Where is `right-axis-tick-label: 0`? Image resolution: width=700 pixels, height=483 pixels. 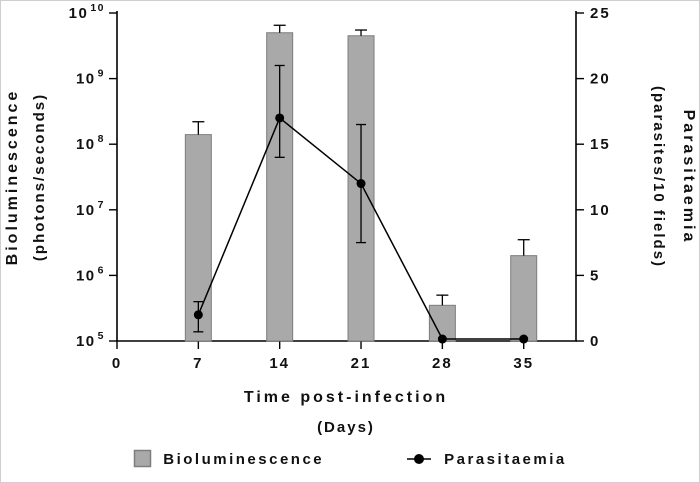 right-axis-tick-label: 0 is located at coordinates (595, 341).